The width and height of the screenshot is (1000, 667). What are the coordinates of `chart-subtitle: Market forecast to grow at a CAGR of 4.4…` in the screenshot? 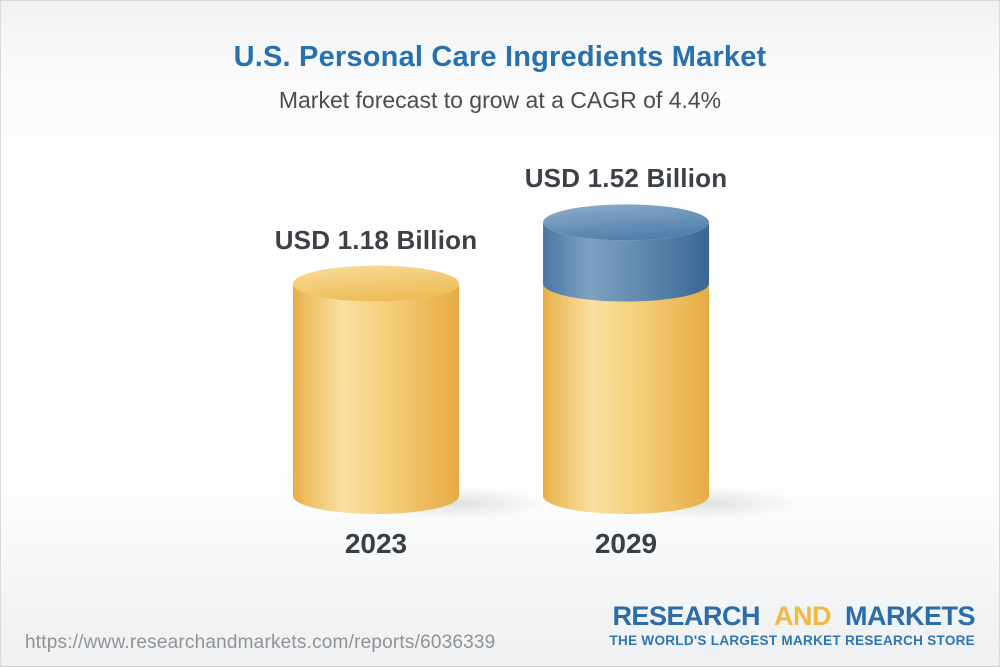 It's located at (500, 100).